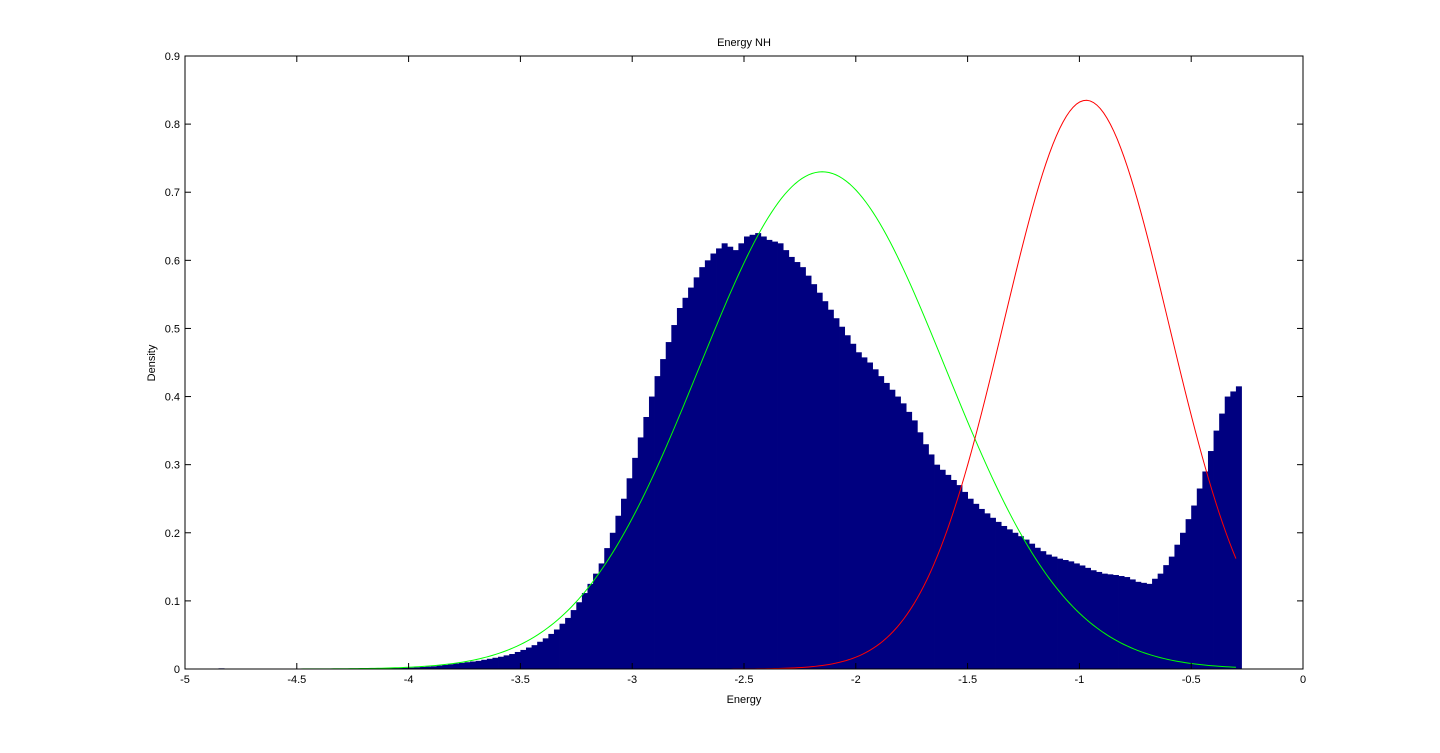  What do you see at coordinates (172, 125) in the screenshot?
I see `y-tick-label: 0.8` at bounding box center [172, 125].